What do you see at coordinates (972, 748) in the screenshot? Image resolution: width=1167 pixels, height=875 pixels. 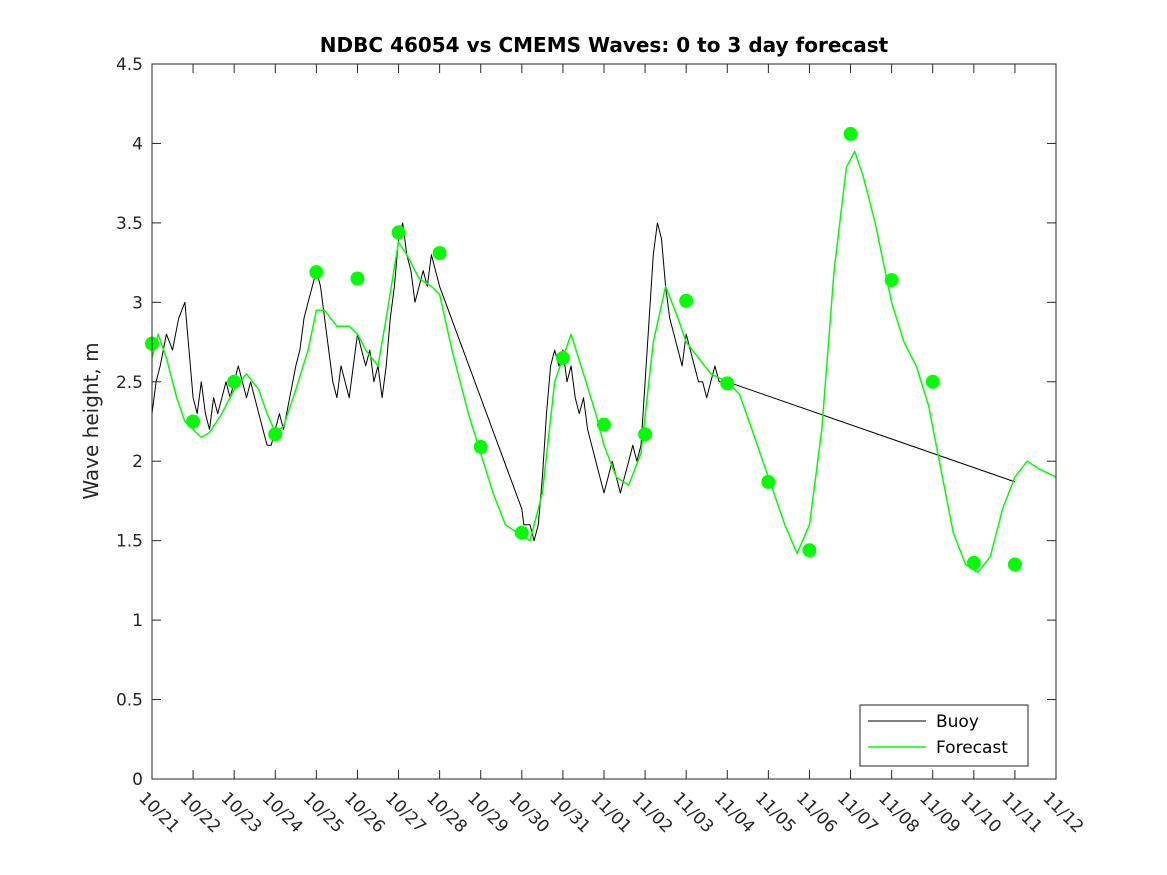 I see `legend-label-forecast: Forecast` at bounding box center [972, 748].